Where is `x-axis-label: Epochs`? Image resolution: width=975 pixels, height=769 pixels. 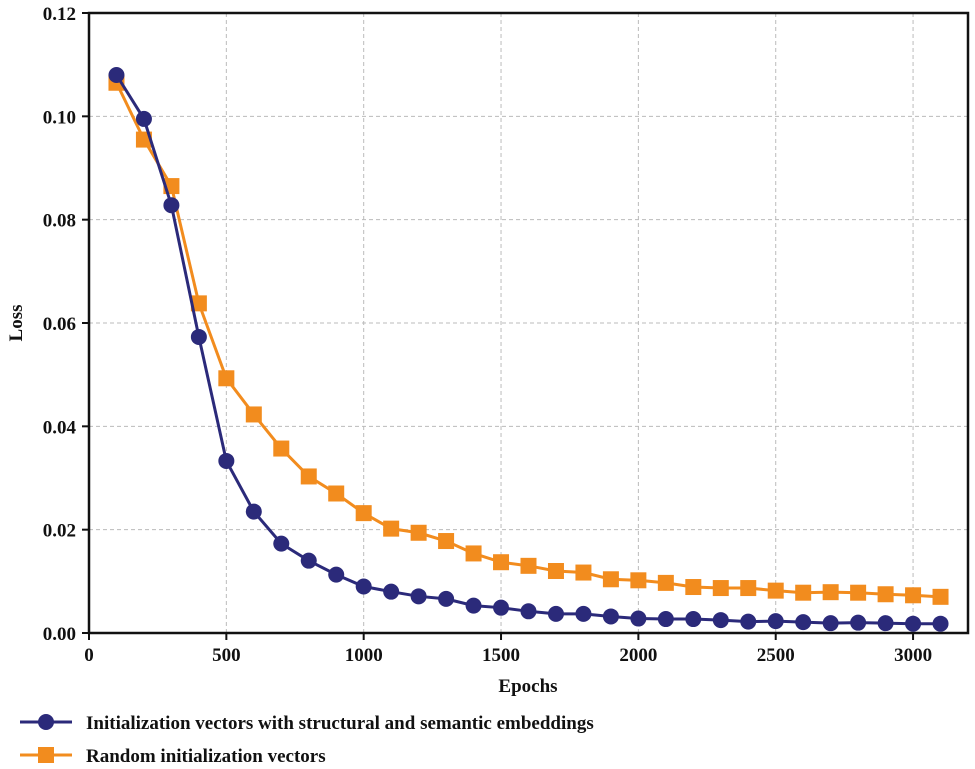
x-axis-label: Epochs is located at coordinates (527, 686).